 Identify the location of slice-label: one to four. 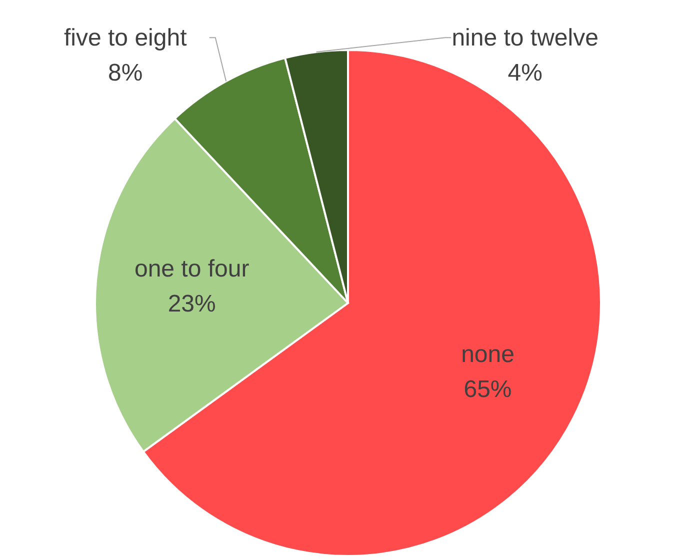
(192, 268).